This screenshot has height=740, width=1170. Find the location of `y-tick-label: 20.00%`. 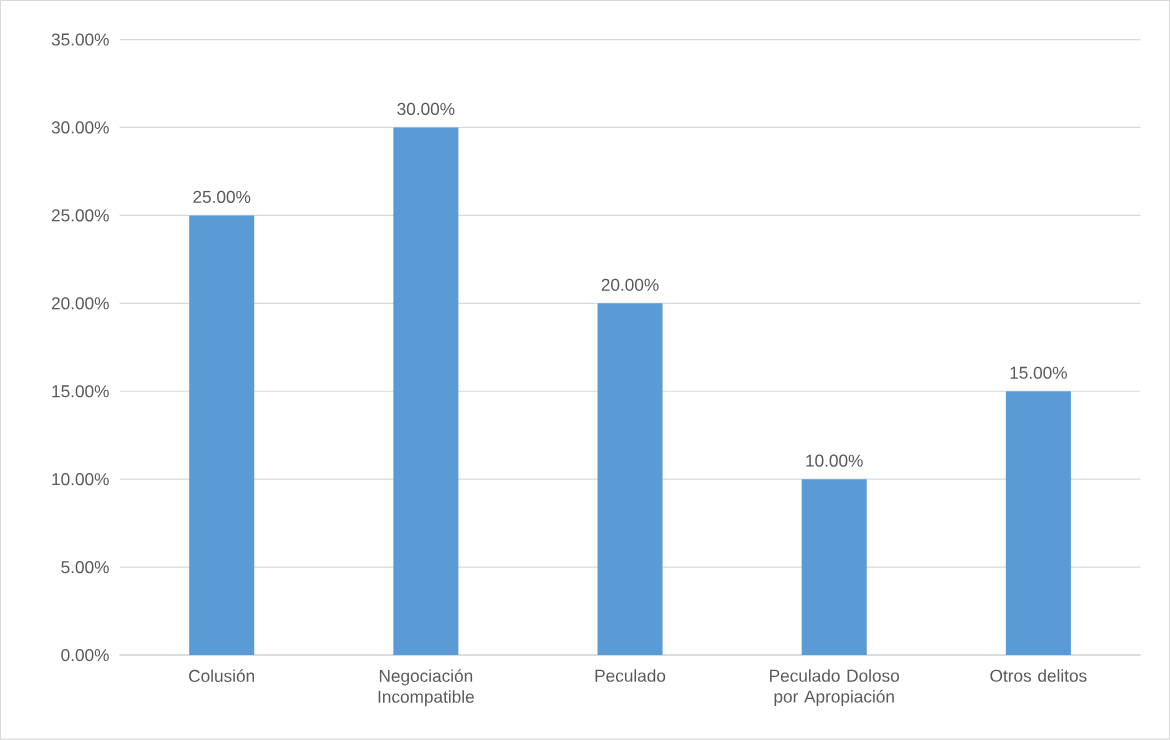

y-tick-label: 20.00% is located at coordinates (80, 303).